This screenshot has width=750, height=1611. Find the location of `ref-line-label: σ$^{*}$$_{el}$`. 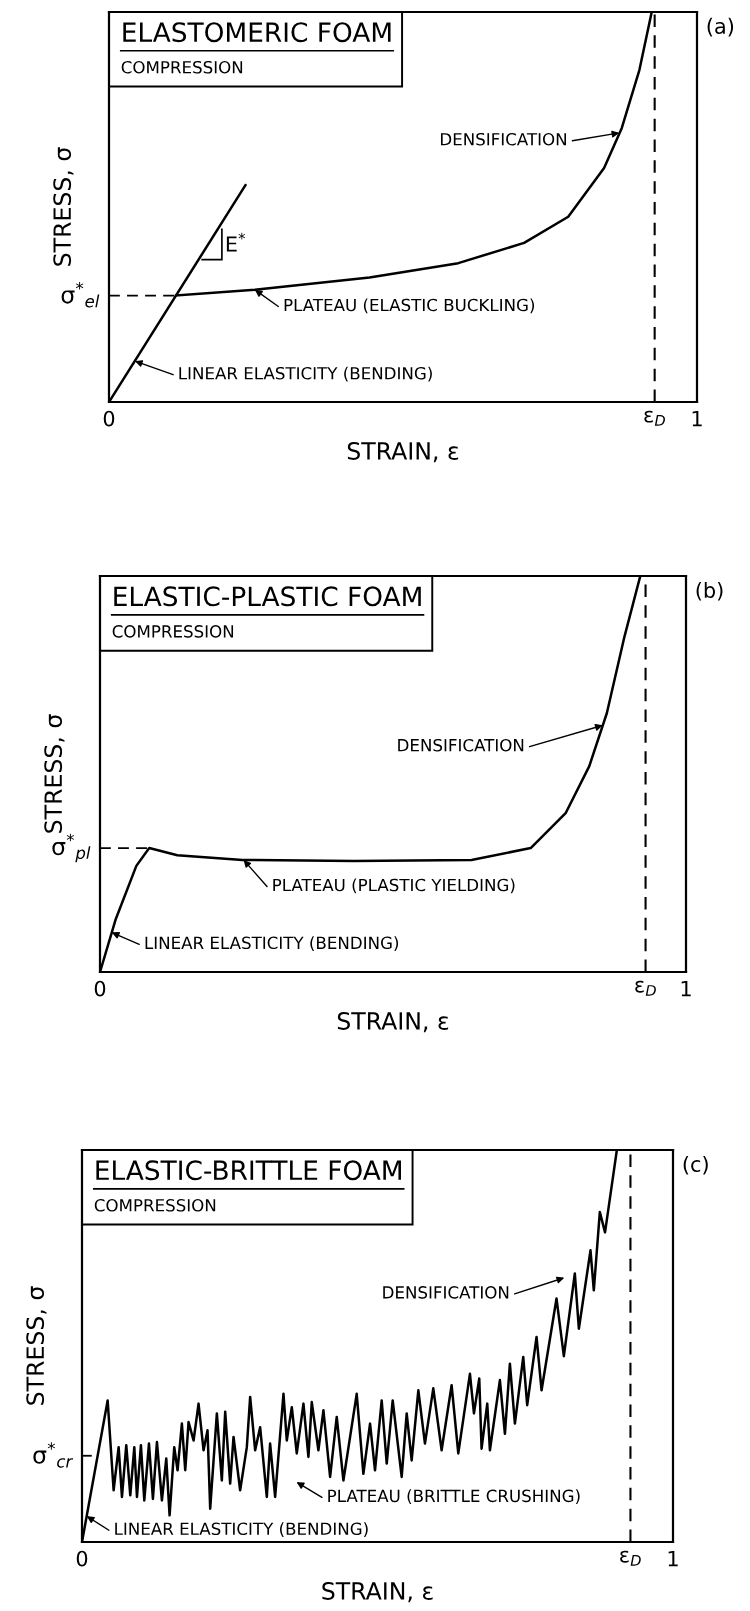

ref-line-label: σ$^{*}$$_{el}$ is located at coordinates (80, 295).